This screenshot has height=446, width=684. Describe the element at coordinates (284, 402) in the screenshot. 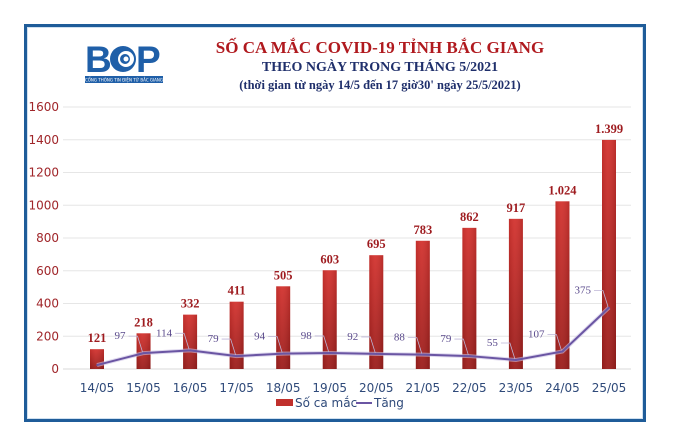

I see `legend-swatch-bar` at that location.